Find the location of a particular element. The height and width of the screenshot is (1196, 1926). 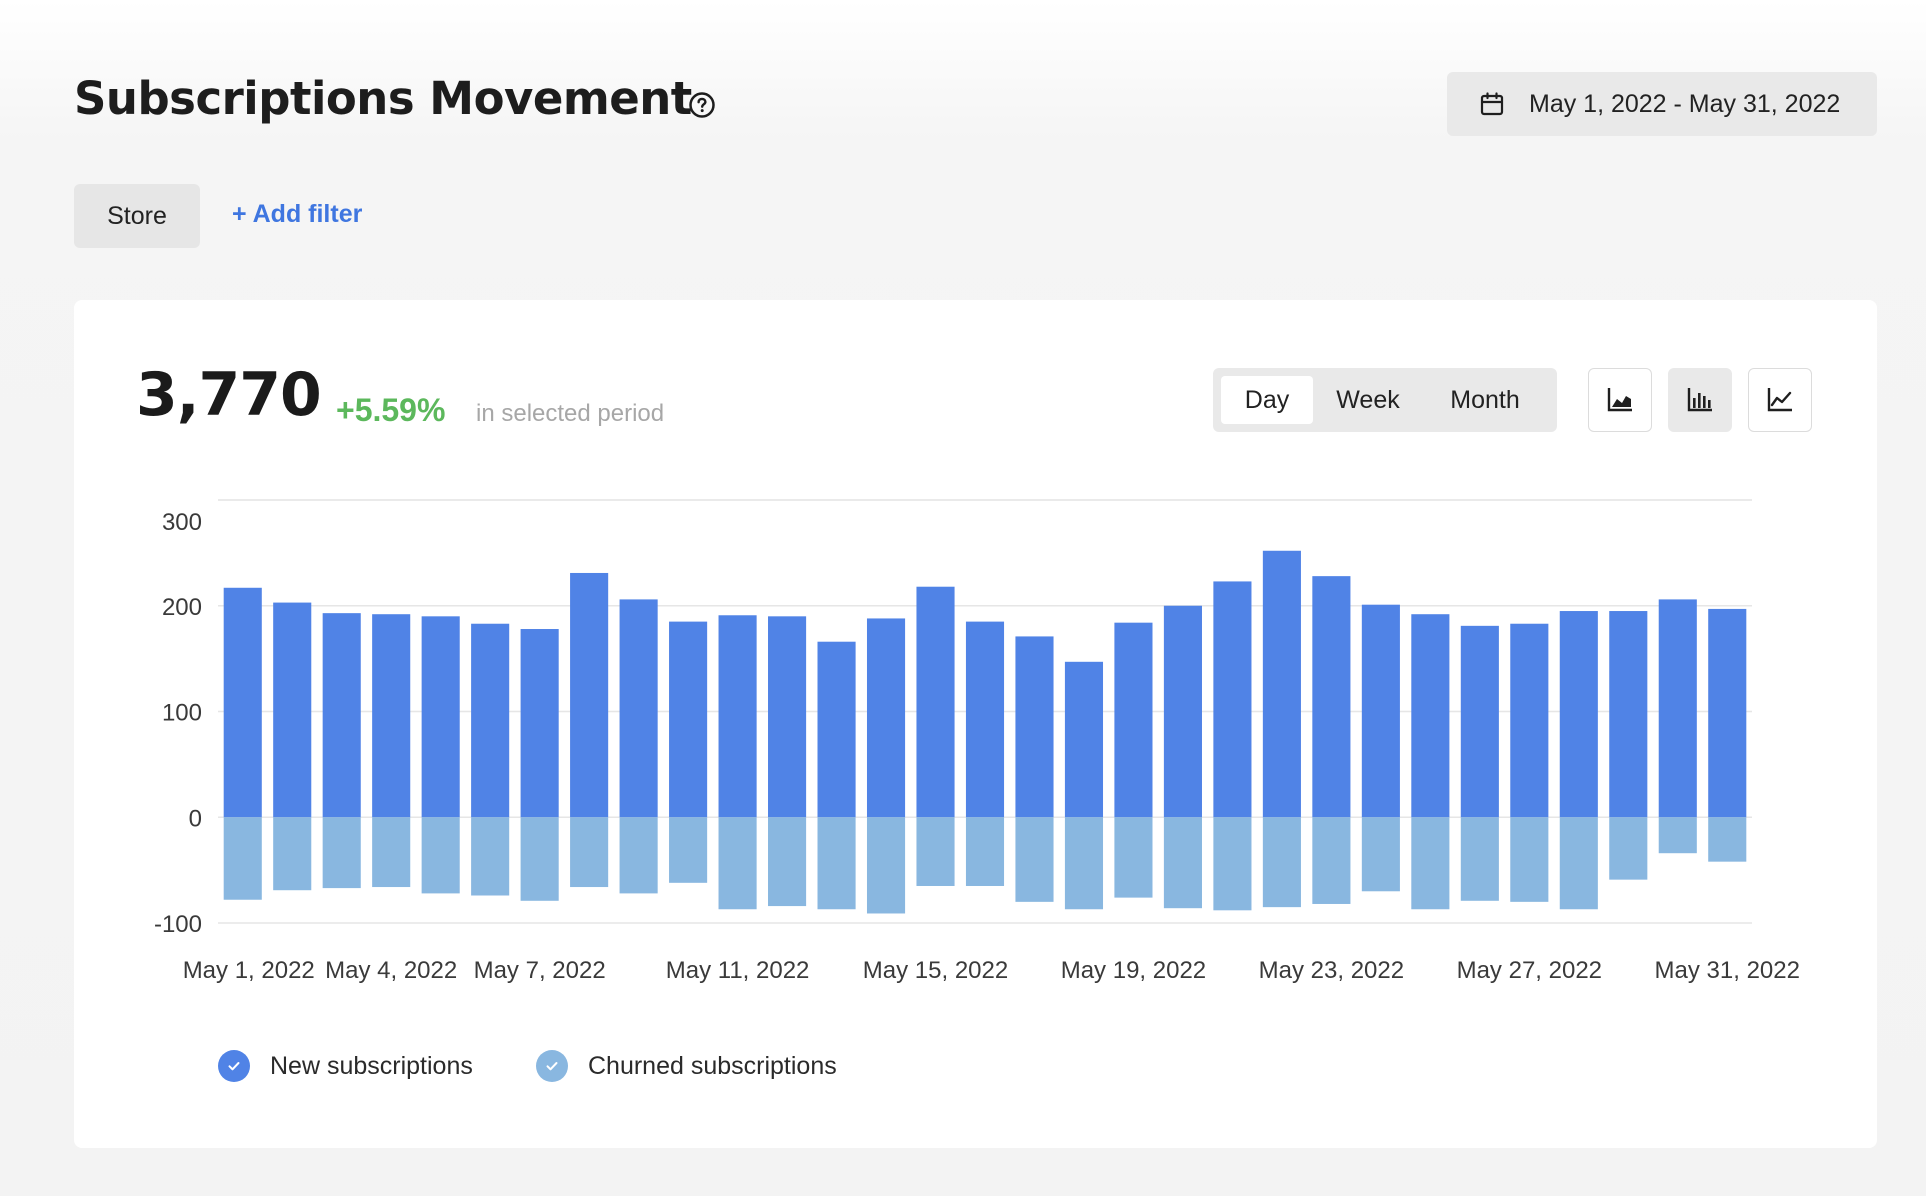

legend-churned-subscriptions: Churned subscriptions is located at coordinates (686, 1066).